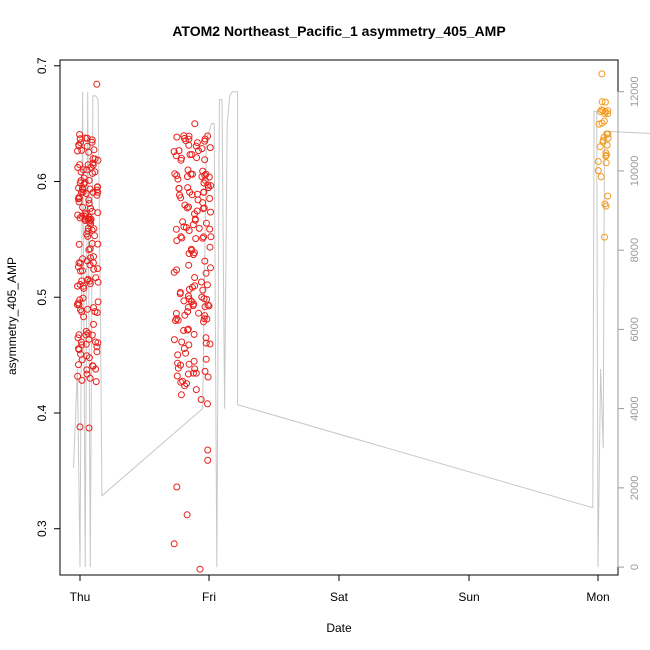 The height and width of the screenshot is (650, 650). I want to click on y-axis-label: asymmetry_405_AMP, so click(12, 316).